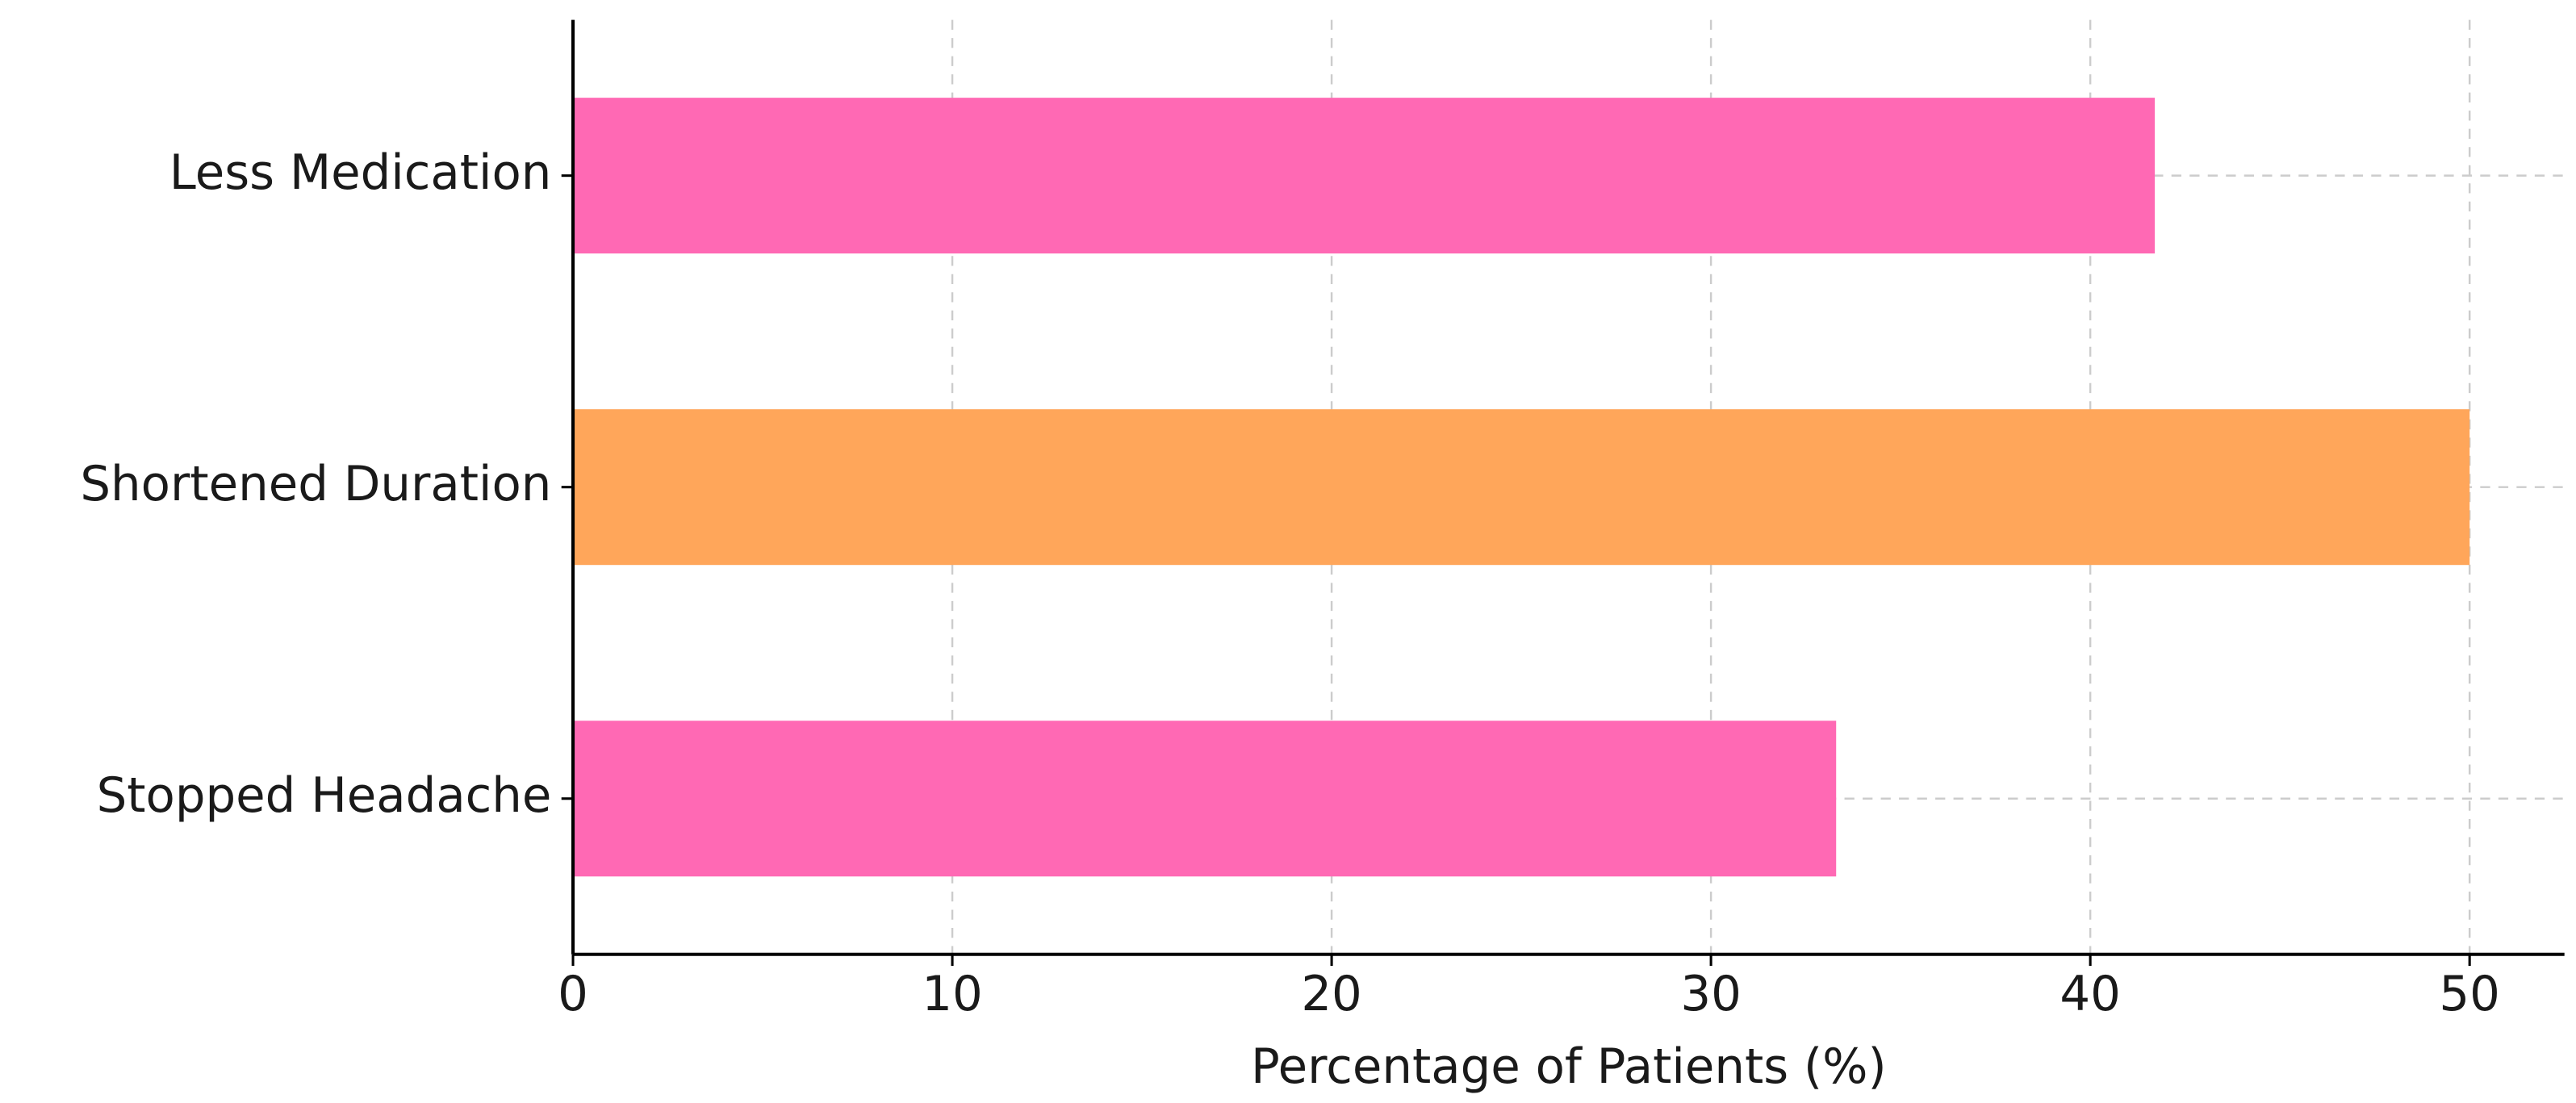  Describe the element at coordinates (1569, 1066) in the screenshot. I see `x-axis-label: Percentage of Patients (%)` at that location.